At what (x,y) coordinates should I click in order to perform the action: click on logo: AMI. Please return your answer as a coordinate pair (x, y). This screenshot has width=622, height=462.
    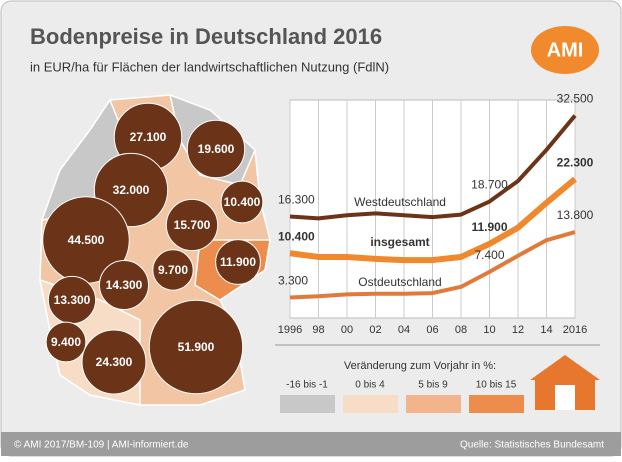
    Looking at the image, I should click on (565, 50).